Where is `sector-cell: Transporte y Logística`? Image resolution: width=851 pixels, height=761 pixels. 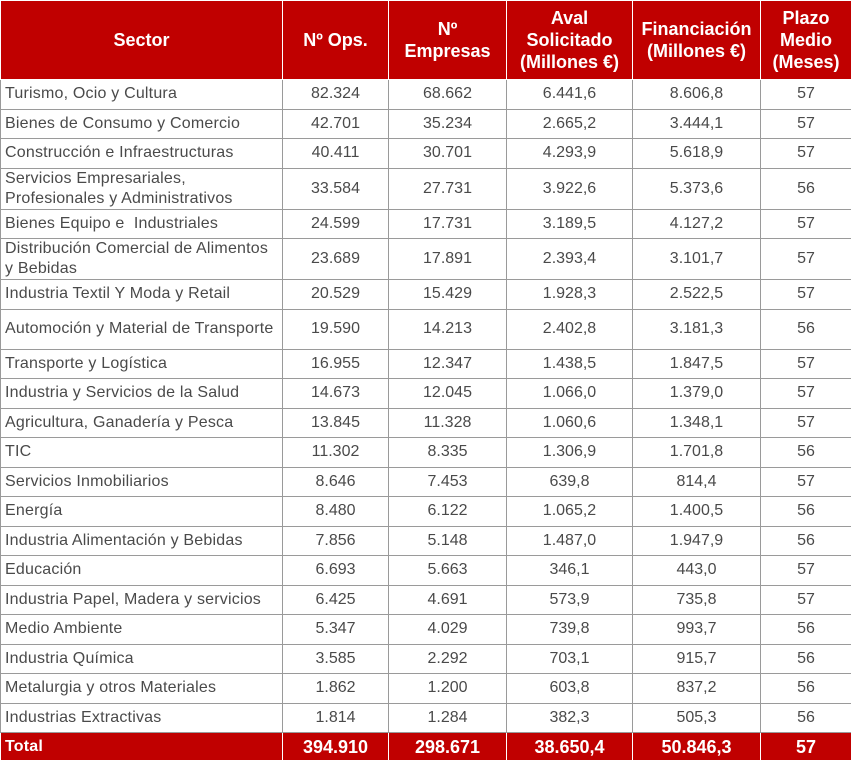
sector-cell: Transporte y Logística is located at coordinates (142, 364).